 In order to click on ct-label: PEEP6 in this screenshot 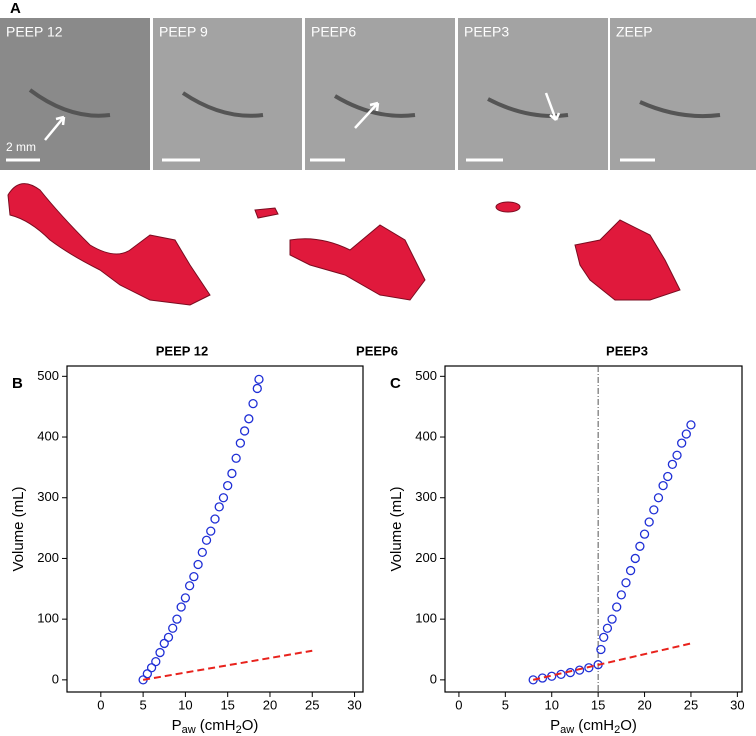, I will do `click(333, 32)`.